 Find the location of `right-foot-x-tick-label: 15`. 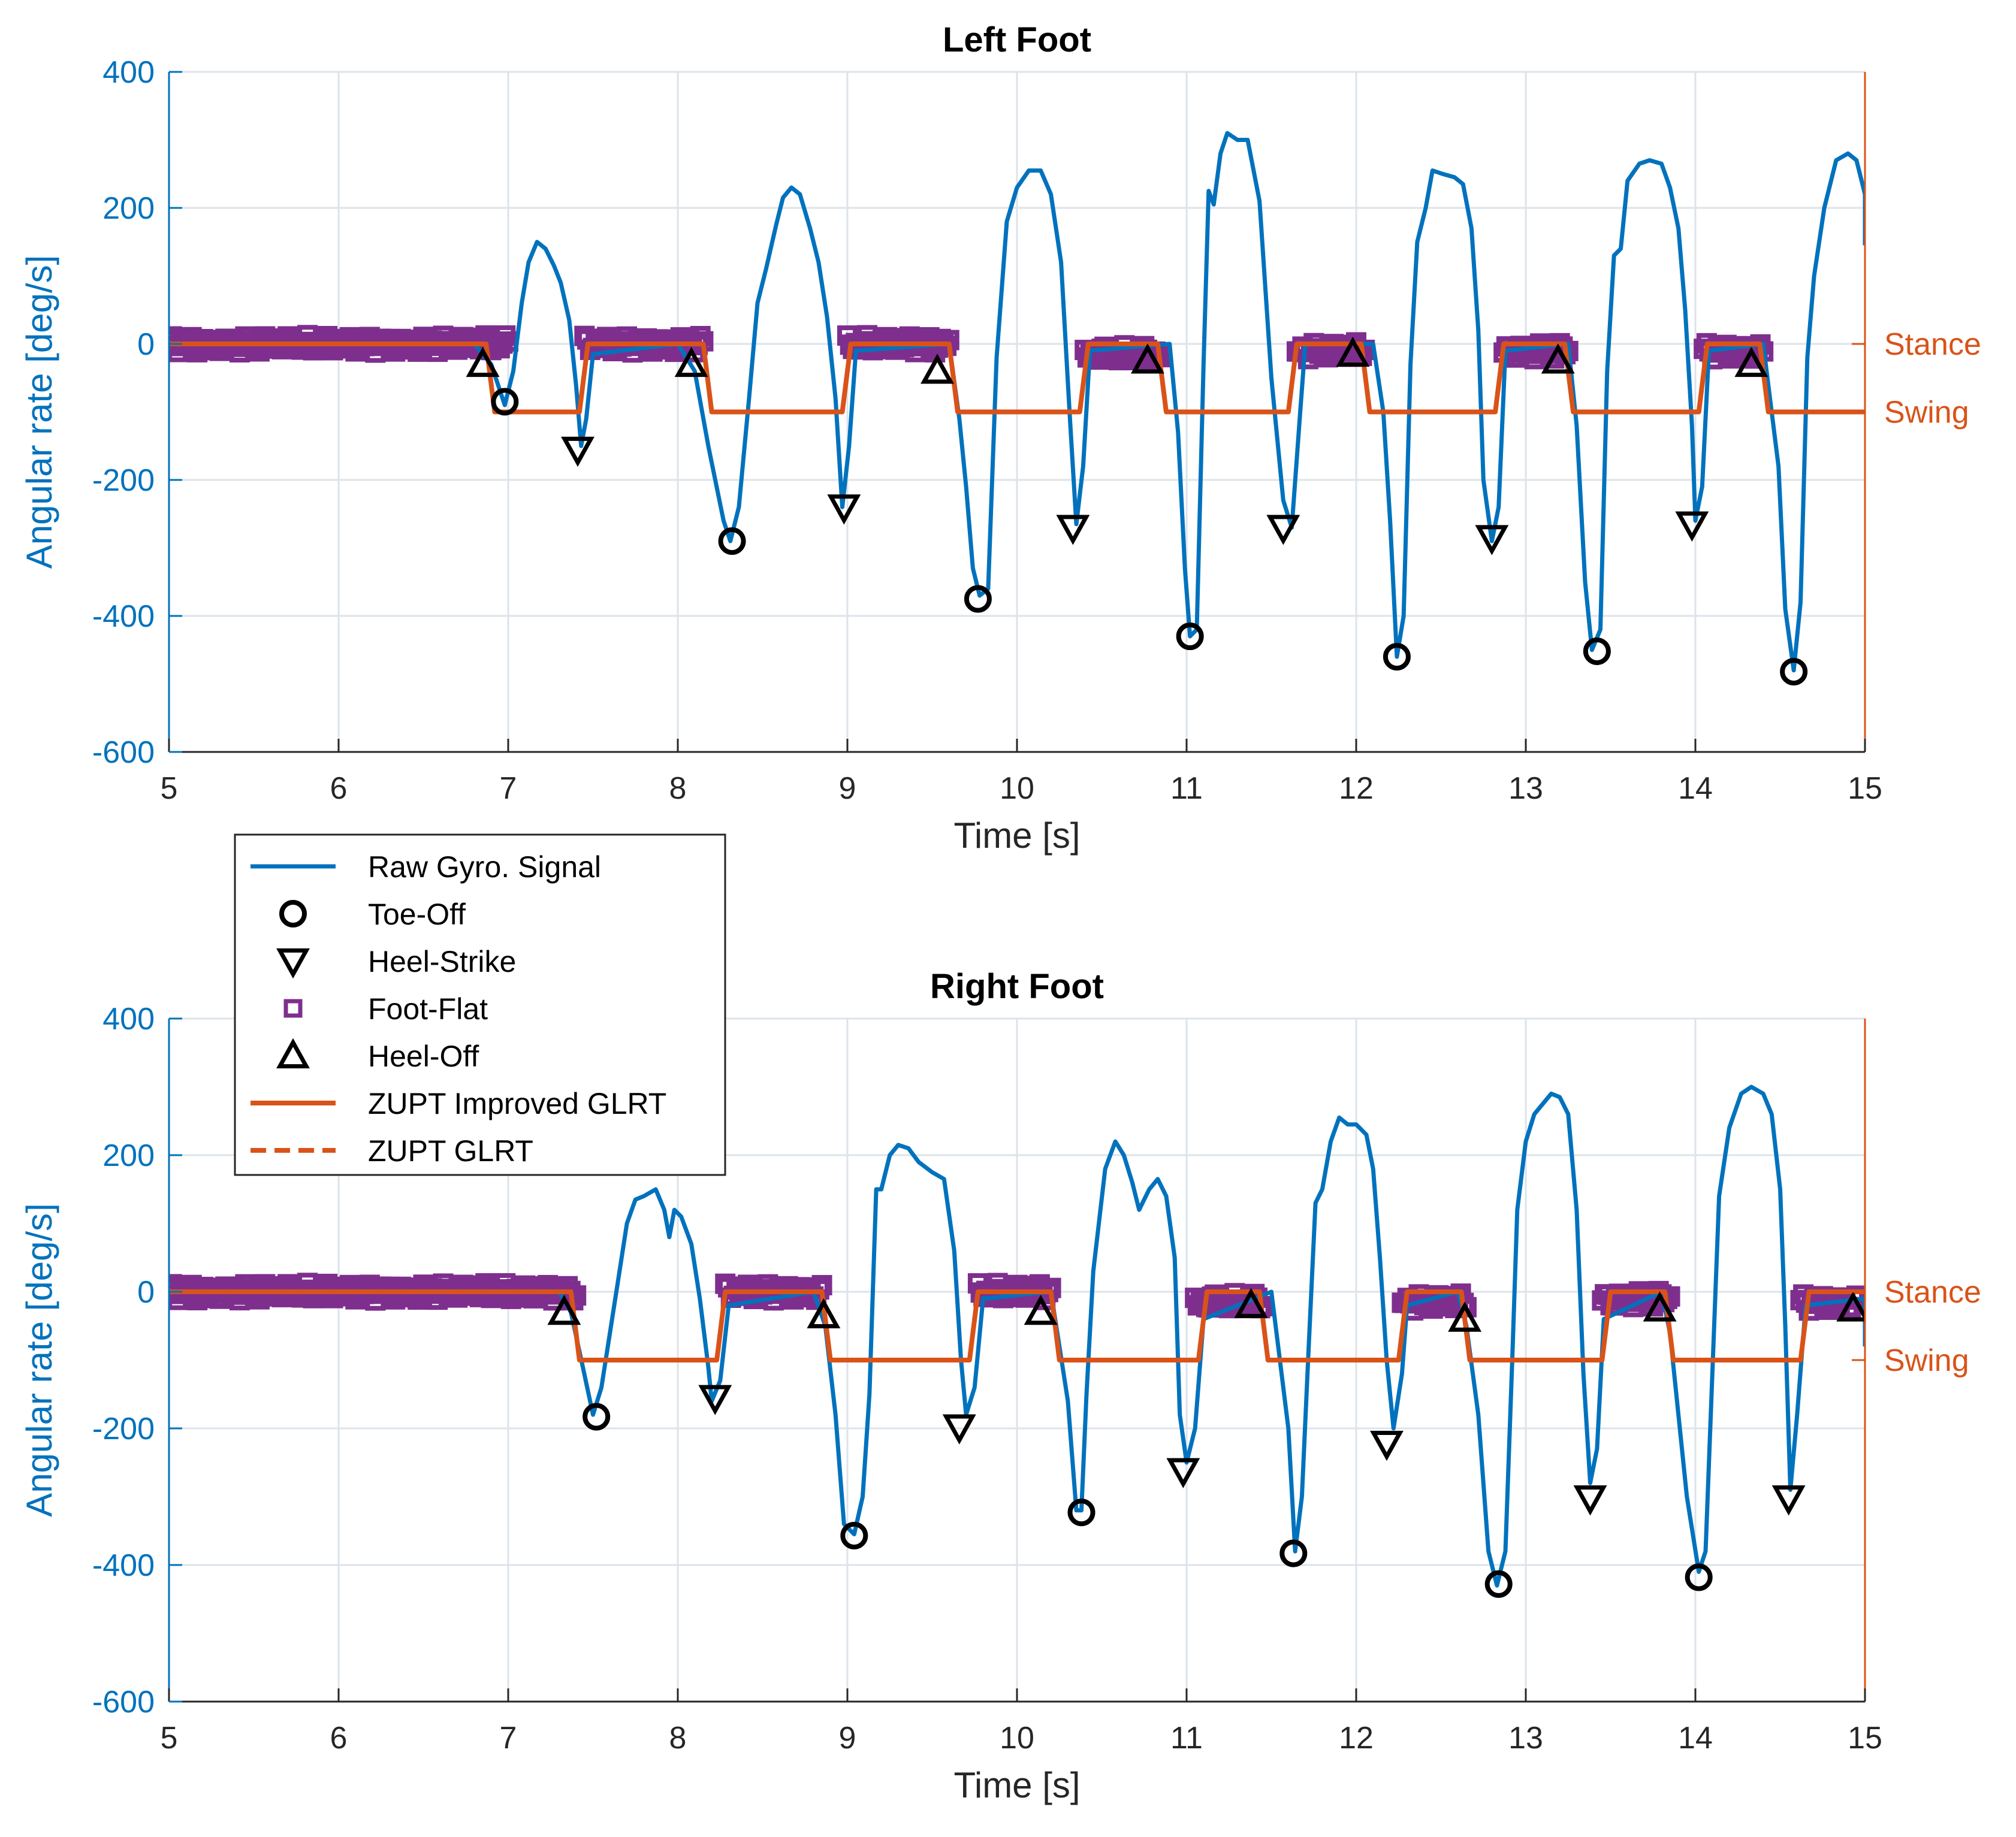

right-foot-x-tick-label: 15 is located at coordinates (1865, 1738).